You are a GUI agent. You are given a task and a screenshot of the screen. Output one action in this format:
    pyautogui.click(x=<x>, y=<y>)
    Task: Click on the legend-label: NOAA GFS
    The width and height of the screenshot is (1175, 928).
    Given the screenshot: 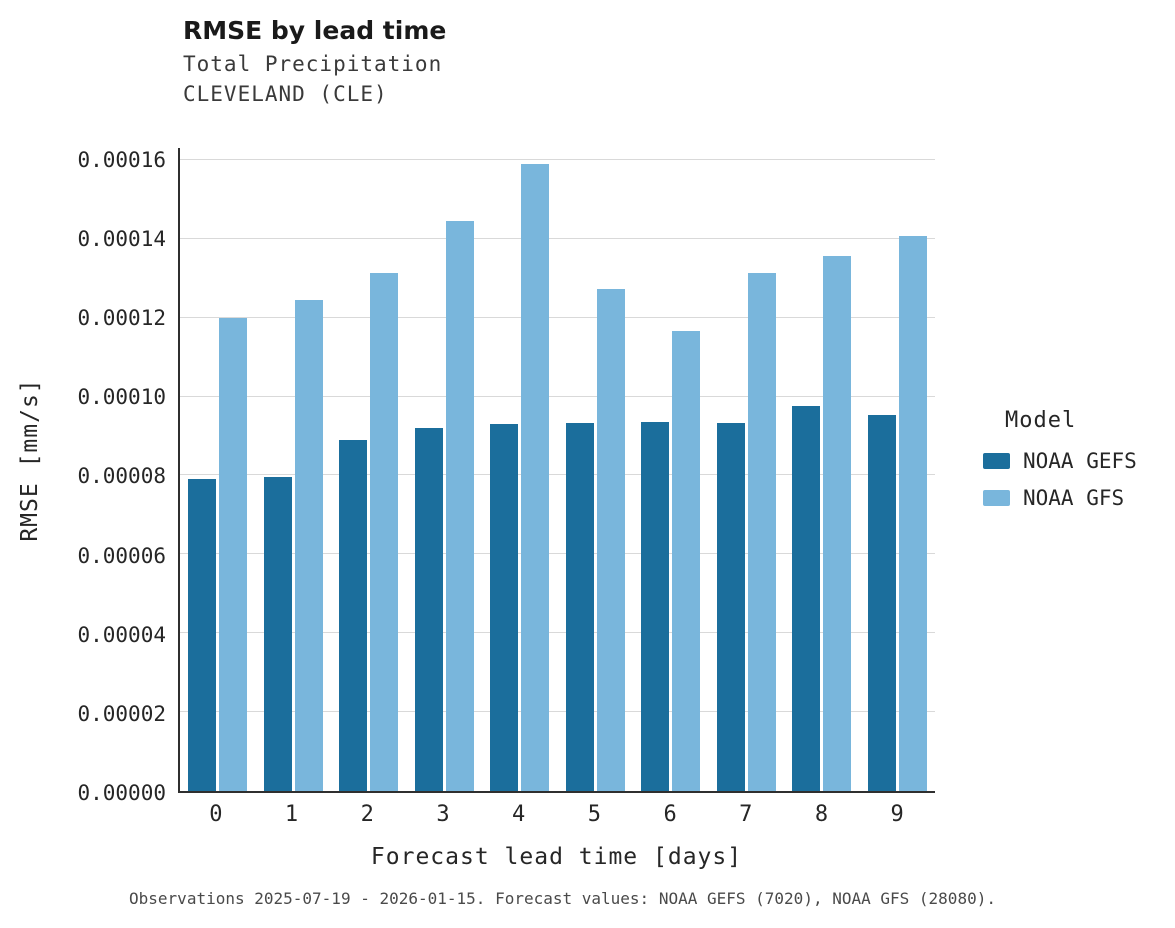 What is the action you would take?
    pyautogui.click(x=1074, y=498)
    